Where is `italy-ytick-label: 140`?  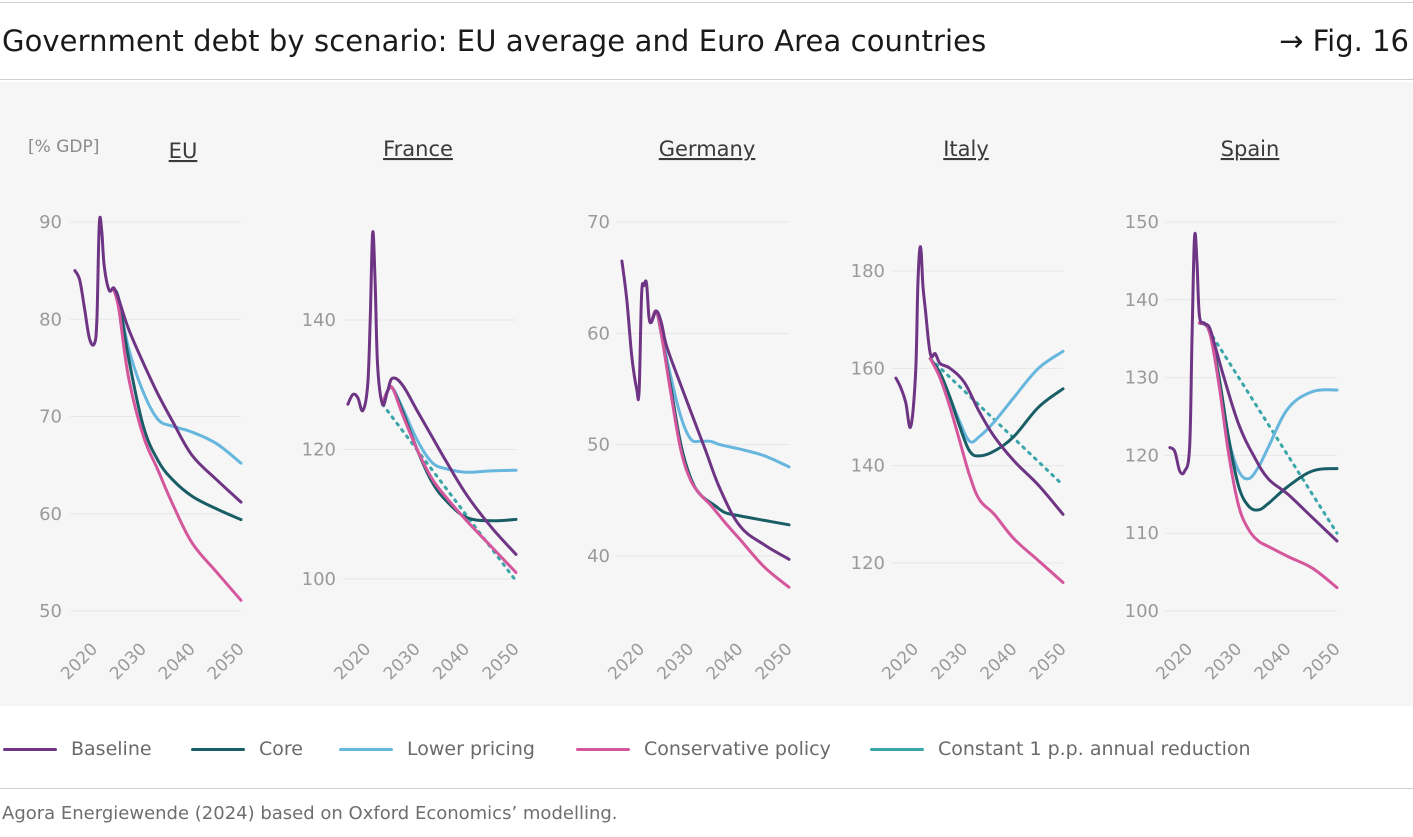 italy-ytick-label: 140 is located at coordinates (868, 466).